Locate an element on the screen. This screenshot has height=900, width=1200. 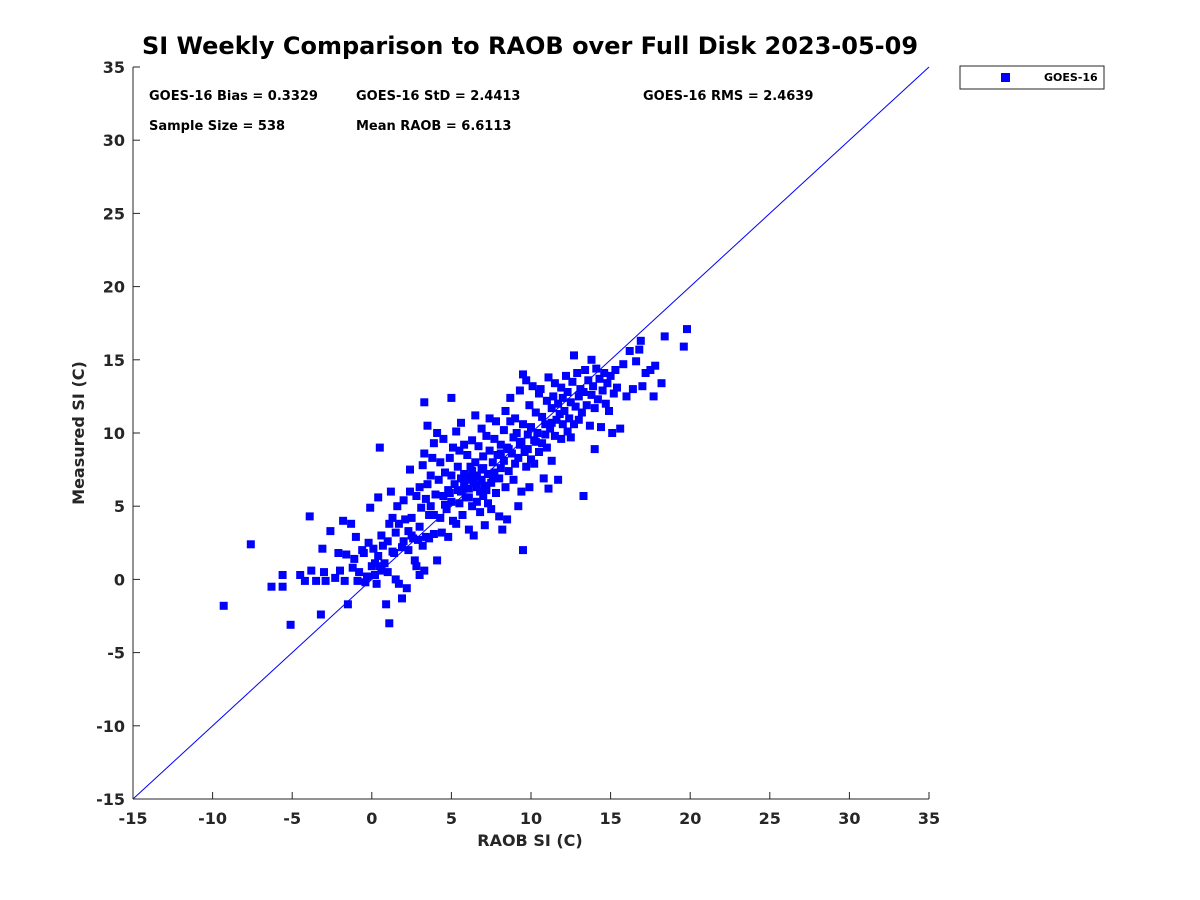
stat-sample-size: Sample Size = 538 is located at coordinates (217, 126).